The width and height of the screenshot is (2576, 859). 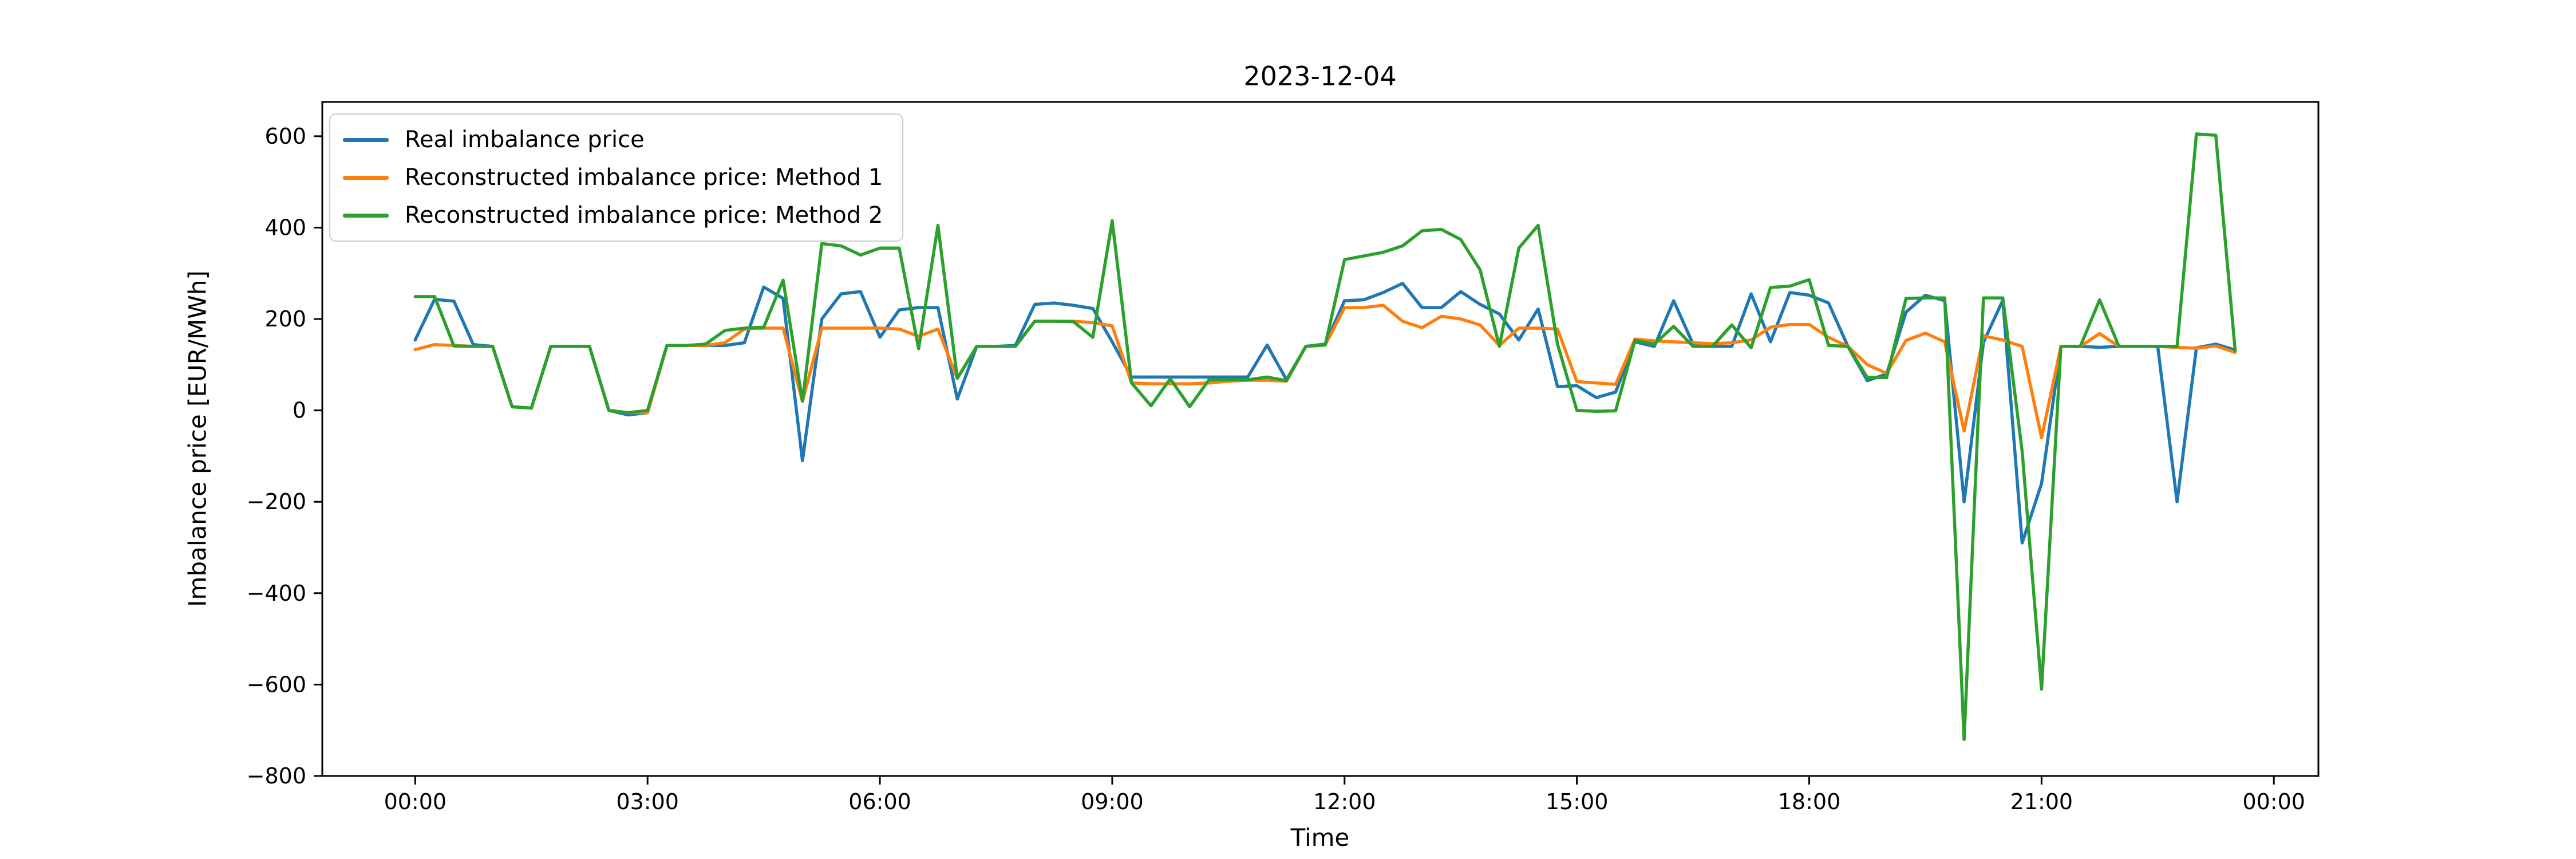 I want to click on legend-item-method-1: Reconstructed imbalance price: Method 1, so click(x=613, y=178).